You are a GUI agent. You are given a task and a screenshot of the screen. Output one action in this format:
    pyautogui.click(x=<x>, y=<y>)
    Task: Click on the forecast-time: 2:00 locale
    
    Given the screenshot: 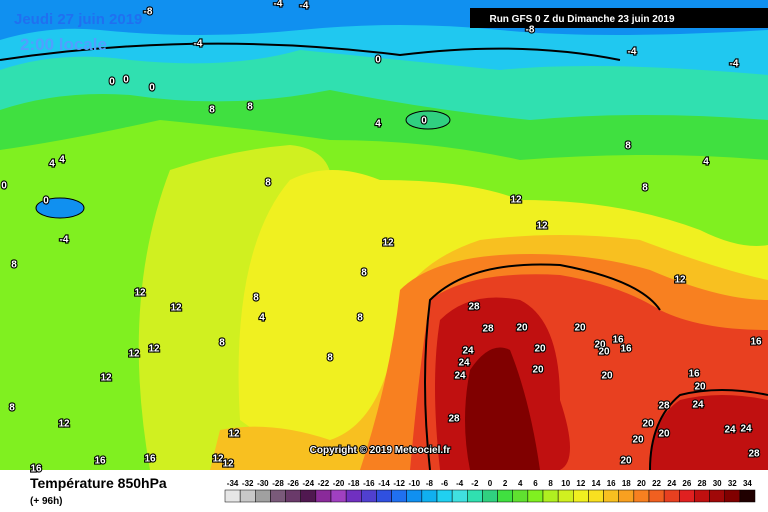 What is the action you would take?
    pyautogui.click(x=63, y=44)
    